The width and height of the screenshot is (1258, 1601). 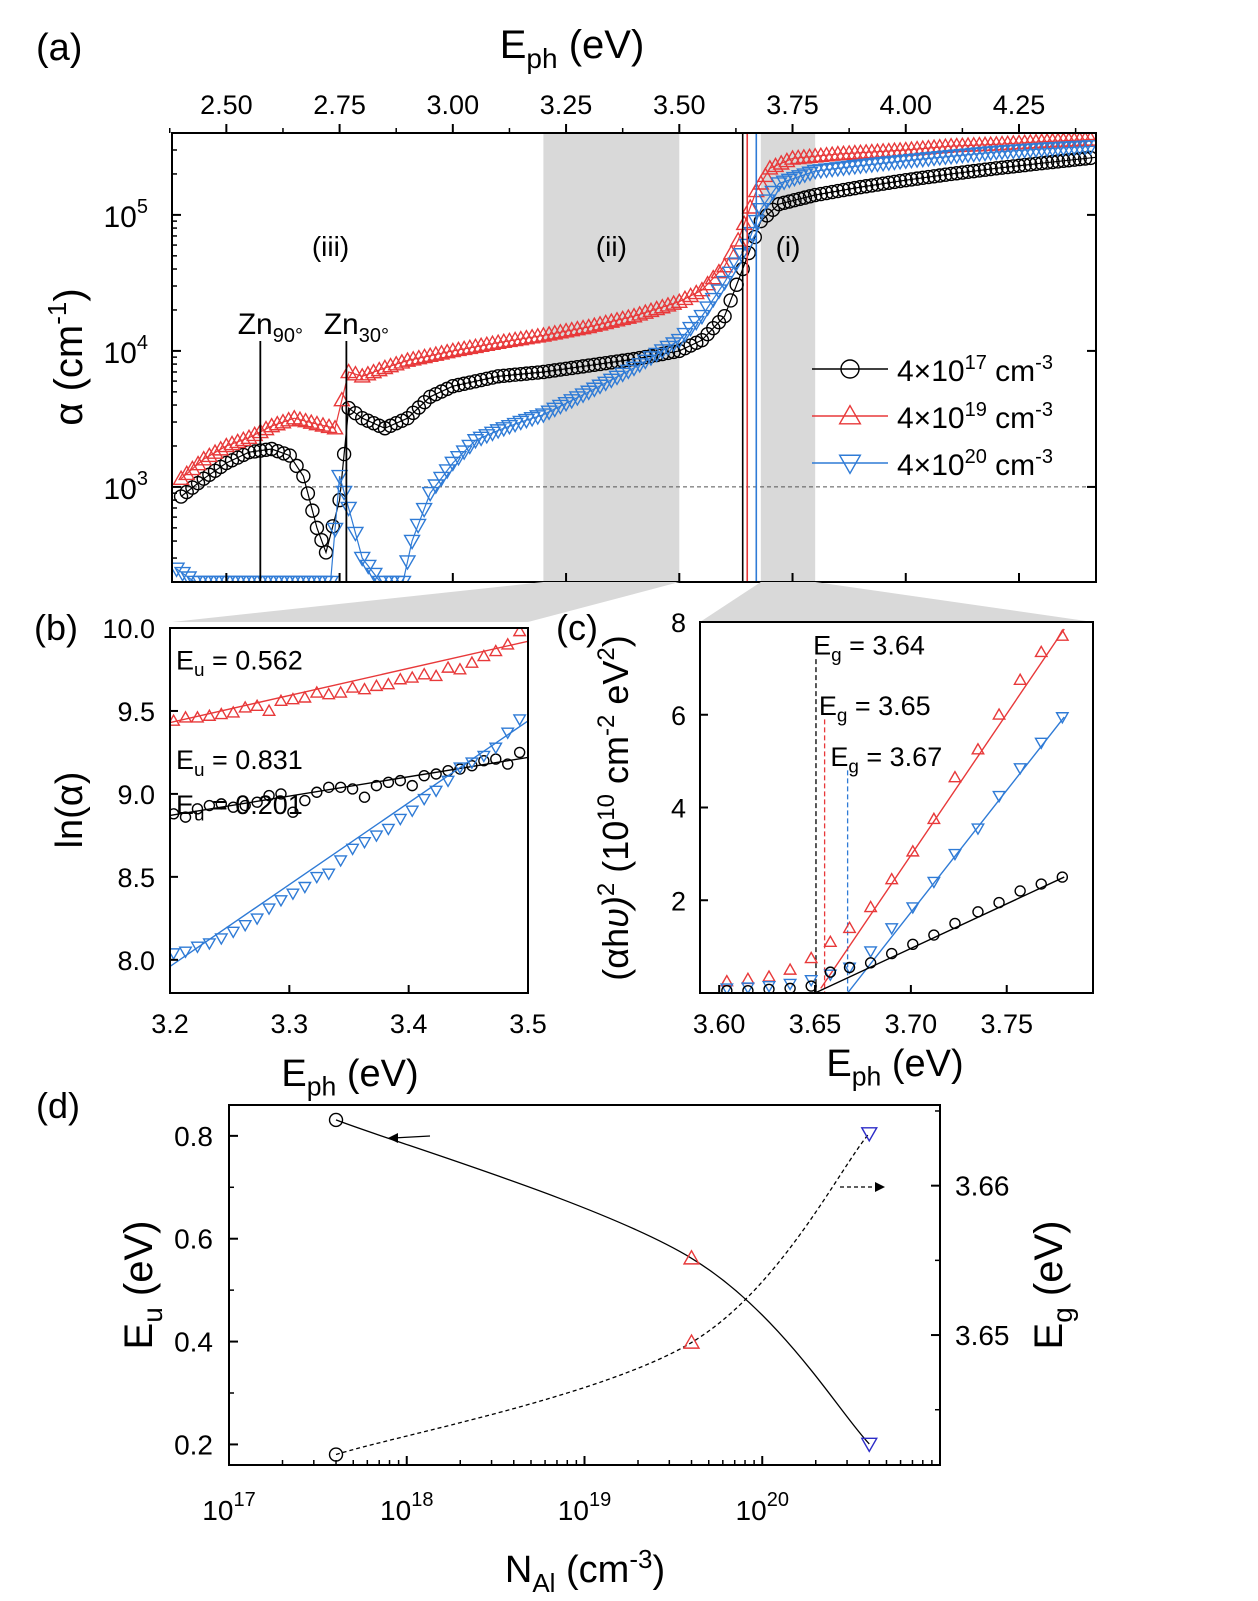 I want to click on fit-line, so click(x=956, y=854).